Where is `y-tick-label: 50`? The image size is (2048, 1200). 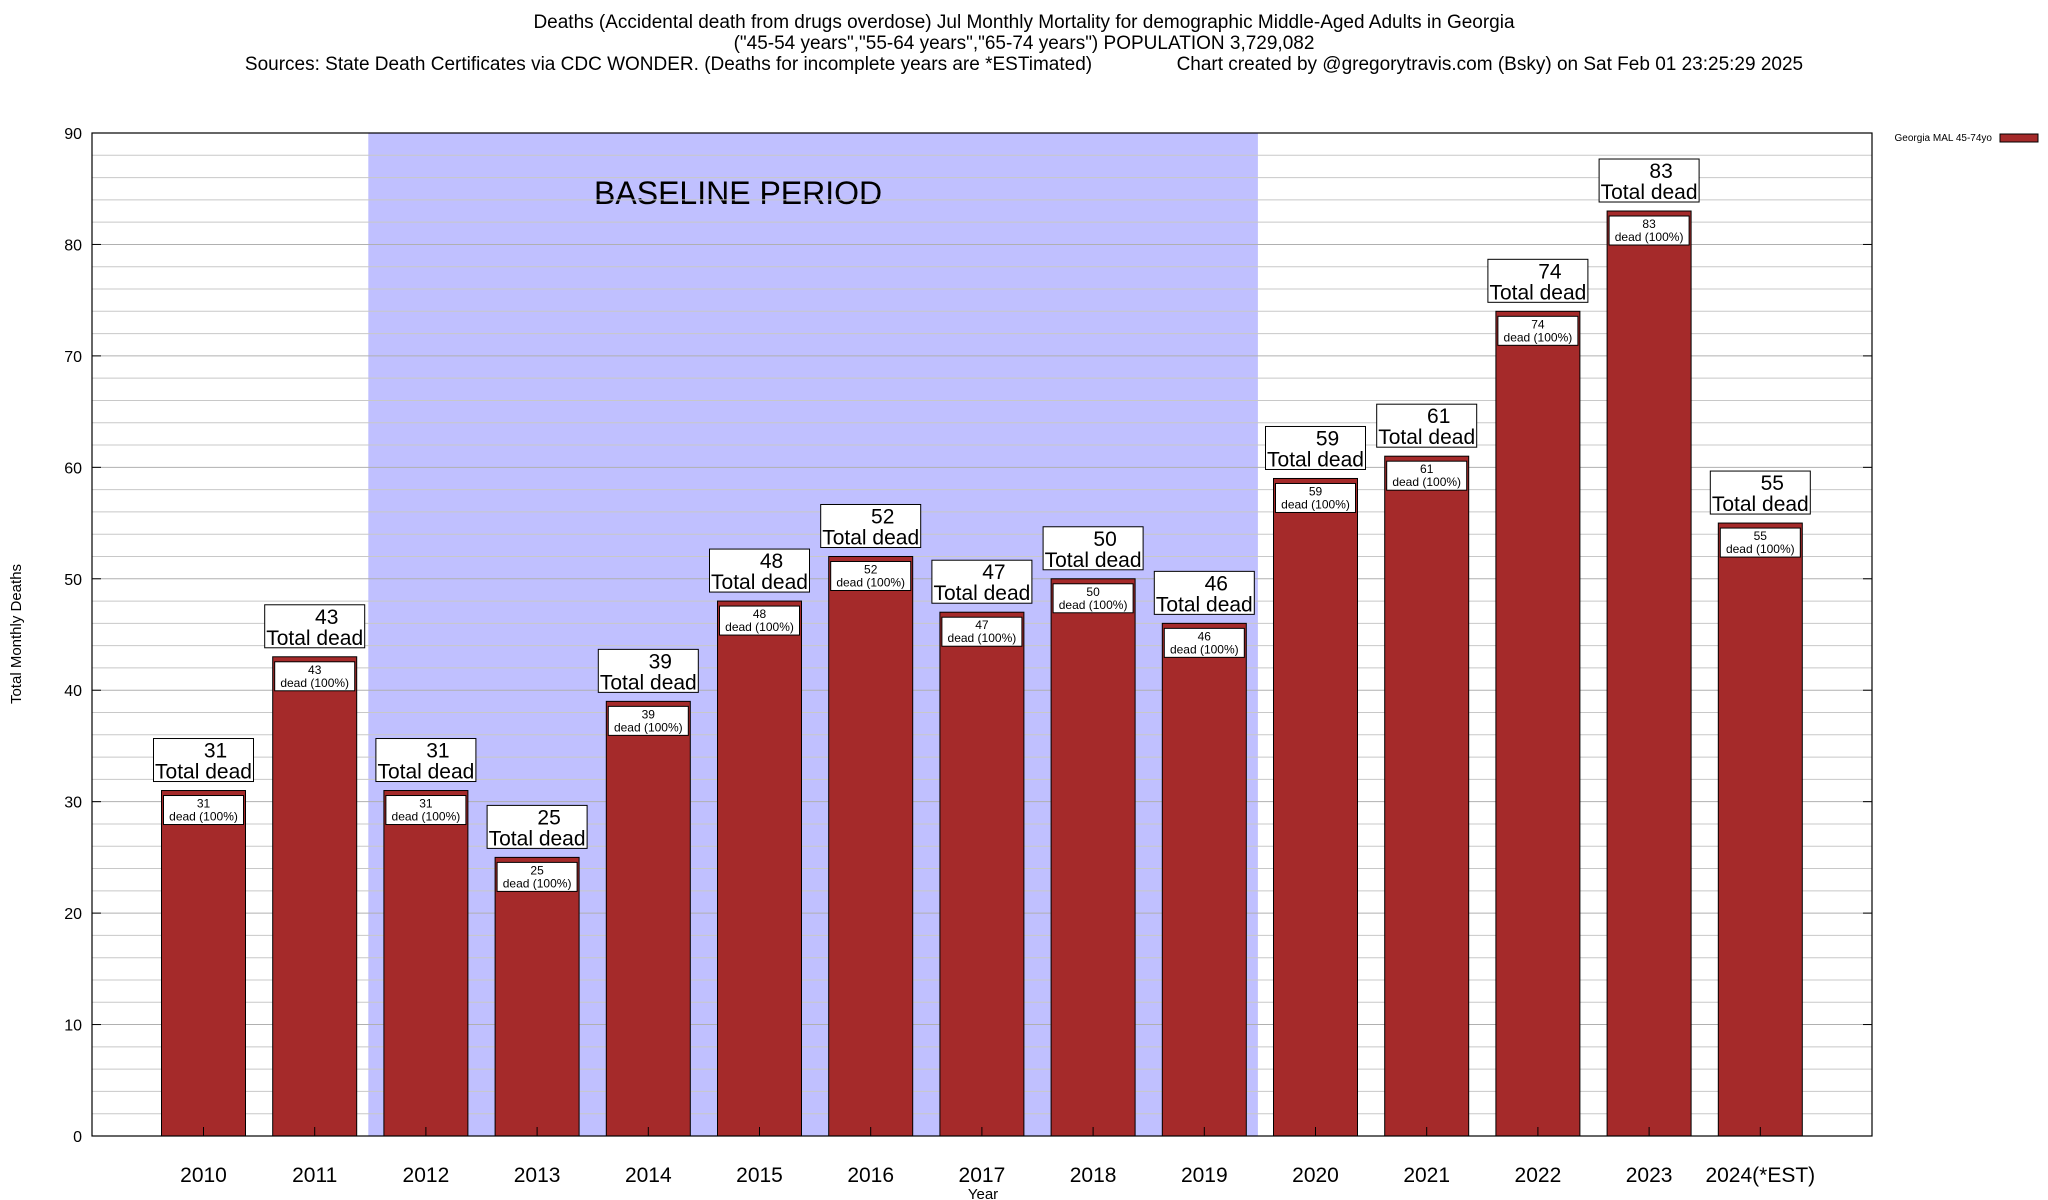
y-tick-label: 50 is located at coordinates (73, 580).